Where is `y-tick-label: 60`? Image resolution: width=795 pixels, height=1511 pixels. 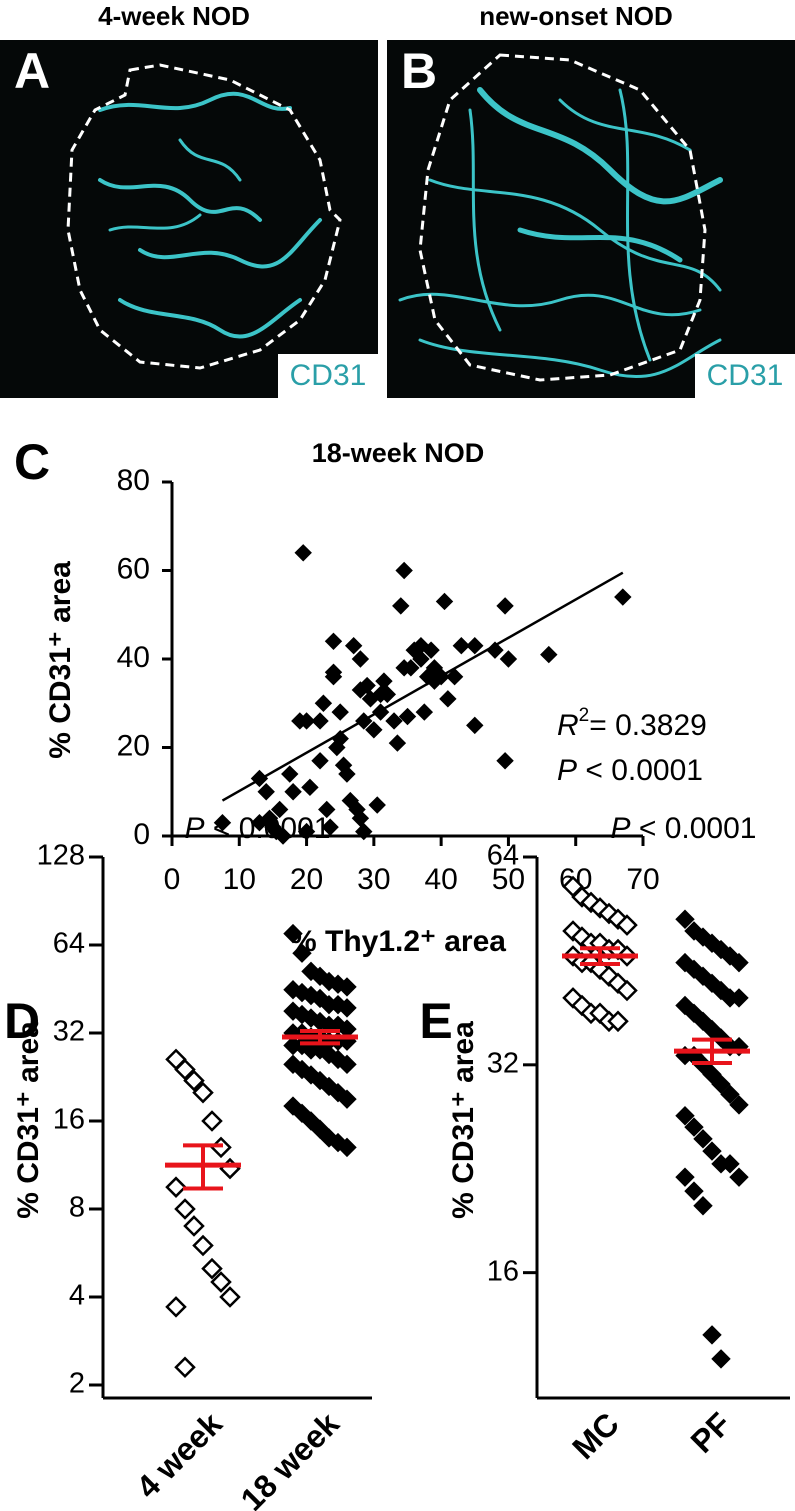
y-tick-label: 60 is located at coordinates (133, 568).